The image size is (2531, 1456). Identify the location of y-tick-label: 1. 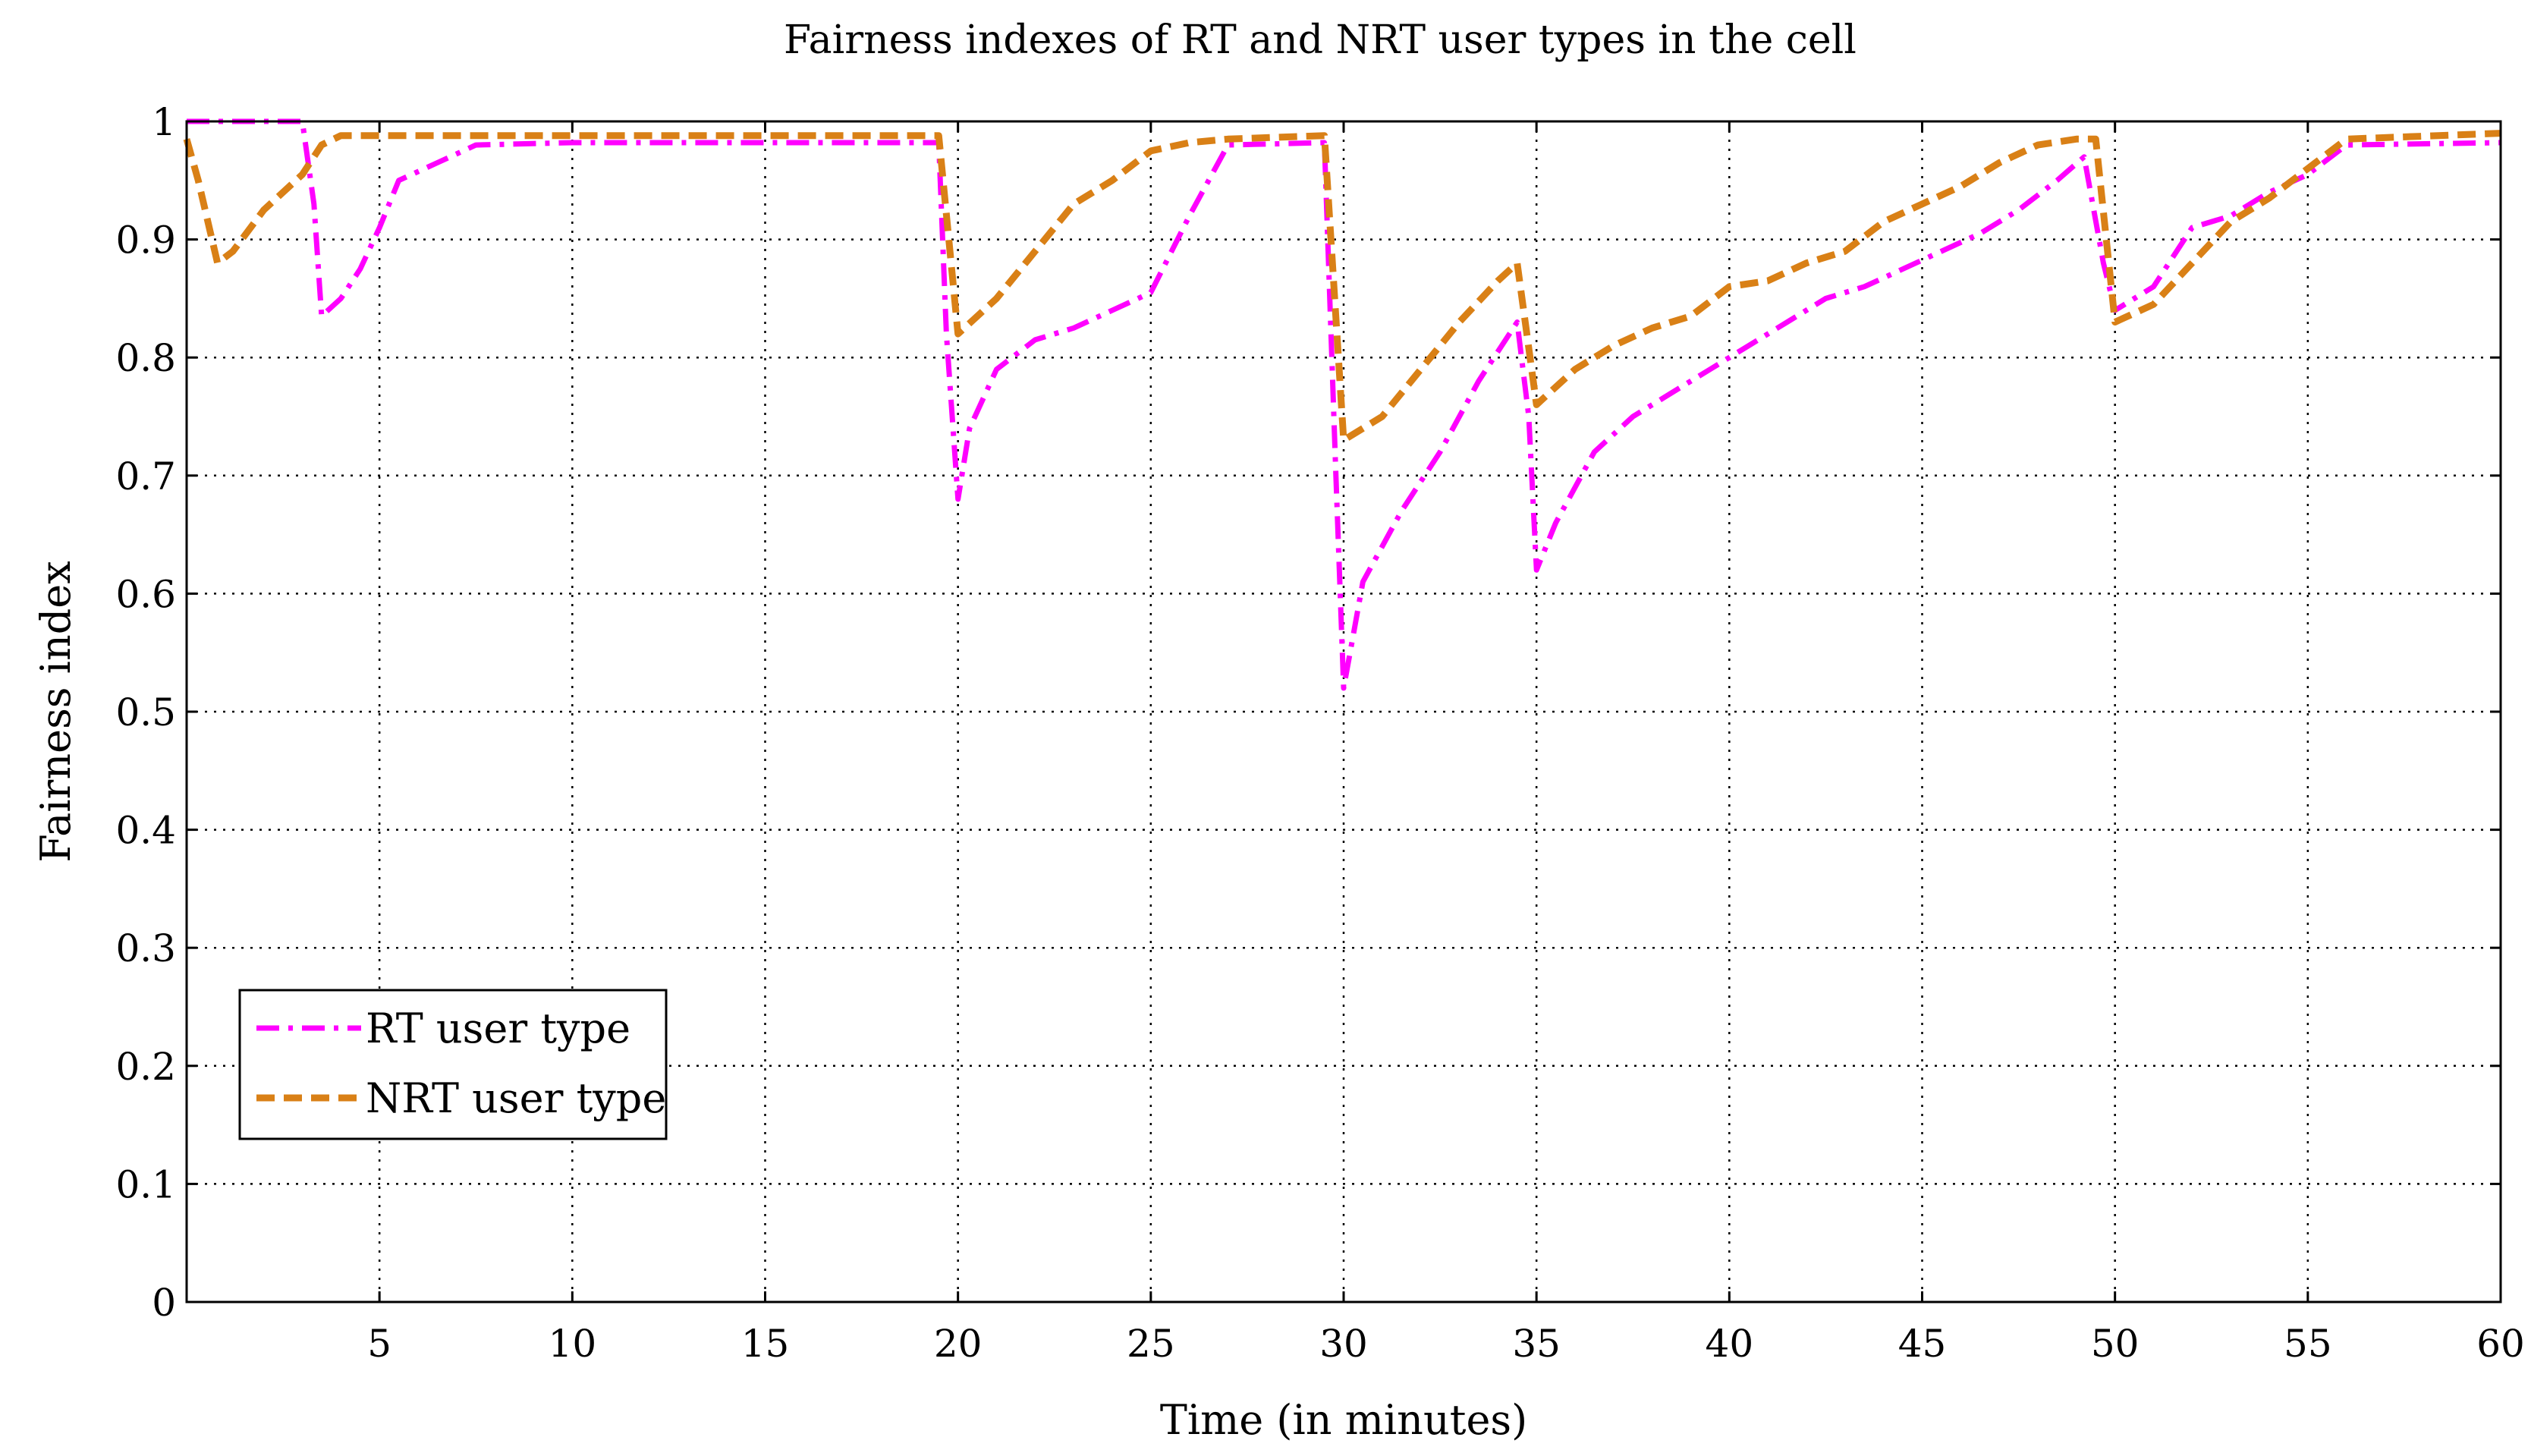
(164, 122).